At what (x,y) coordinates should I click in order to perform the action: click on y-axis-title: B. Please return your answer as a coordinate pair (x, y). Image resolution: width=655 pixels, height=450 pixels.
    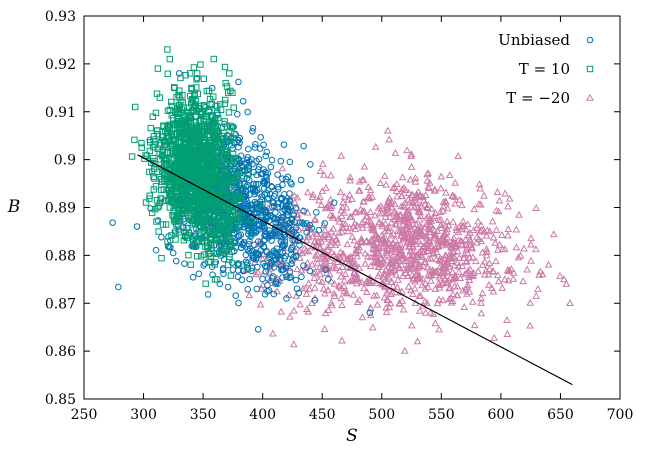
    Looking at the image, I should click on (14, 207).